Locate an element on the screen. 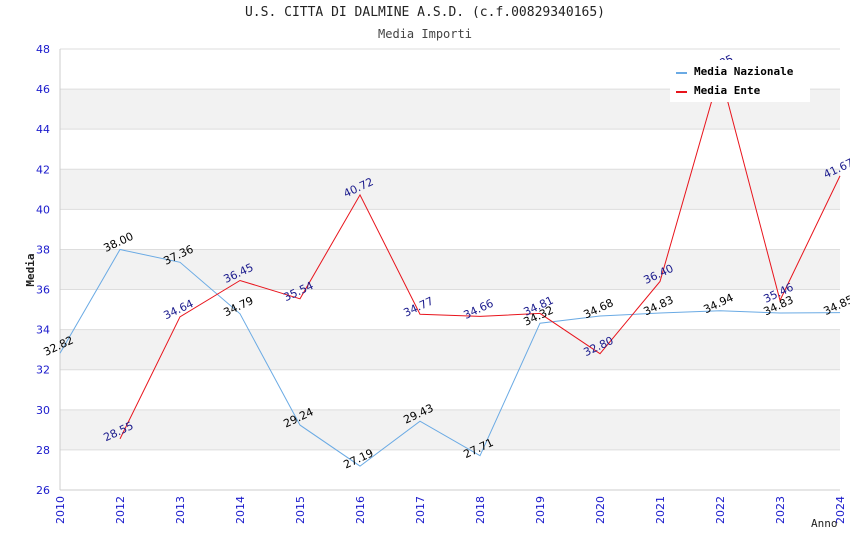  x-tick-label: 2017 is located at coordinates (420, 510).